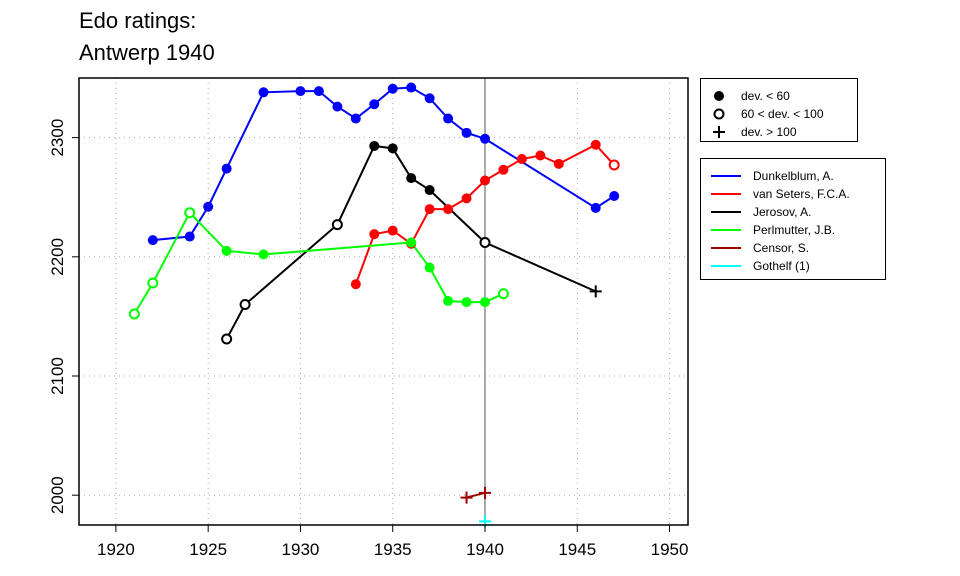 The height and width of the screenshot is (576, 960). I want to click on y-tick-label: 2300, so click(57, 138).